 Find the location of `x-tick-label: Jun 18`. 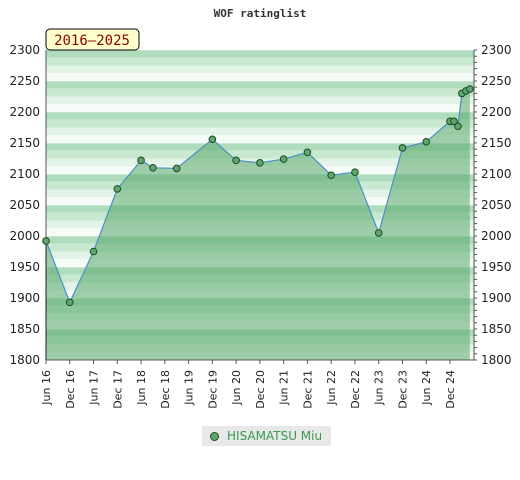

x-tick-label: Jun 18 is located at coordinates (141, 388).